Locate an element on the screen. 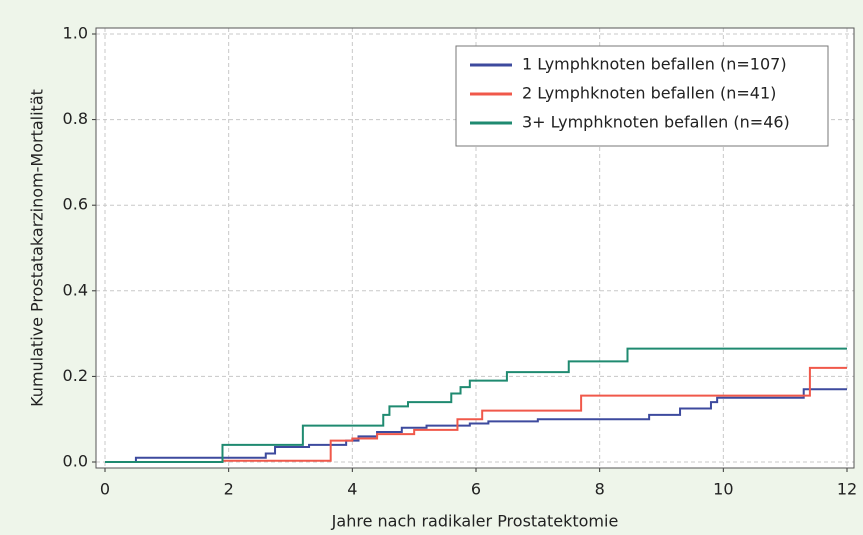  y-tick-label: 0.8 is located at coordinates (75, 118).